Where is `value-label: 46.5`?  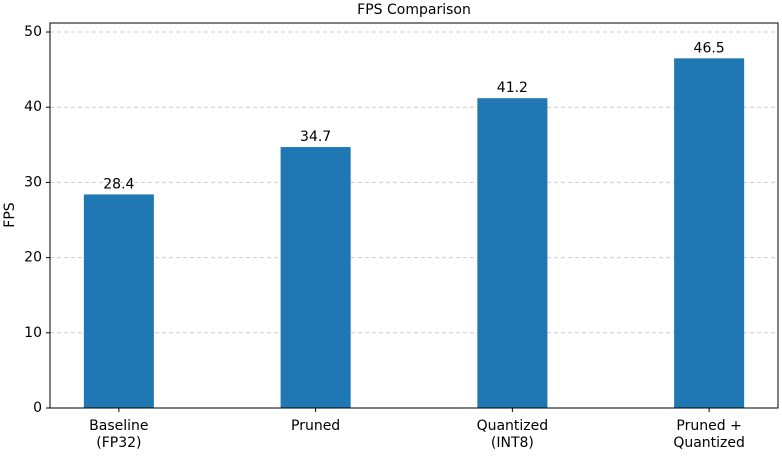 value-label: 46.5 is located at coordinates (709, 48).